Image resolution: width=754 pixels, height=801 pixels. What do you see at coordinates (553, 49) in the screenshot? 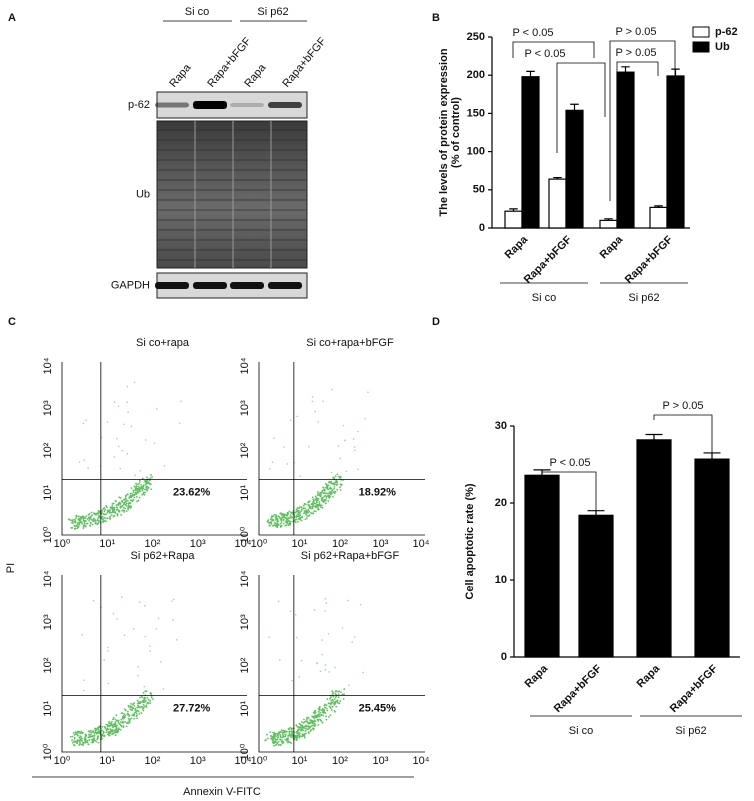
I see `bracket` at bounding box center [553, 49].